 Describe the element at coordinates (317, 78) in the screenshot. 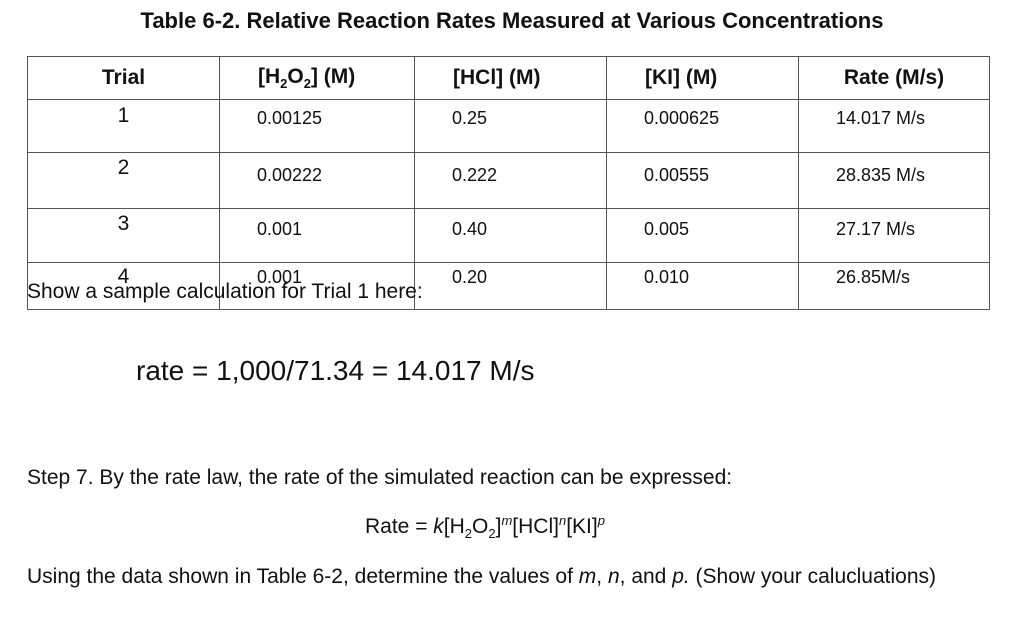

I see `header-h2o2: [H2O2] (M)` at that location.